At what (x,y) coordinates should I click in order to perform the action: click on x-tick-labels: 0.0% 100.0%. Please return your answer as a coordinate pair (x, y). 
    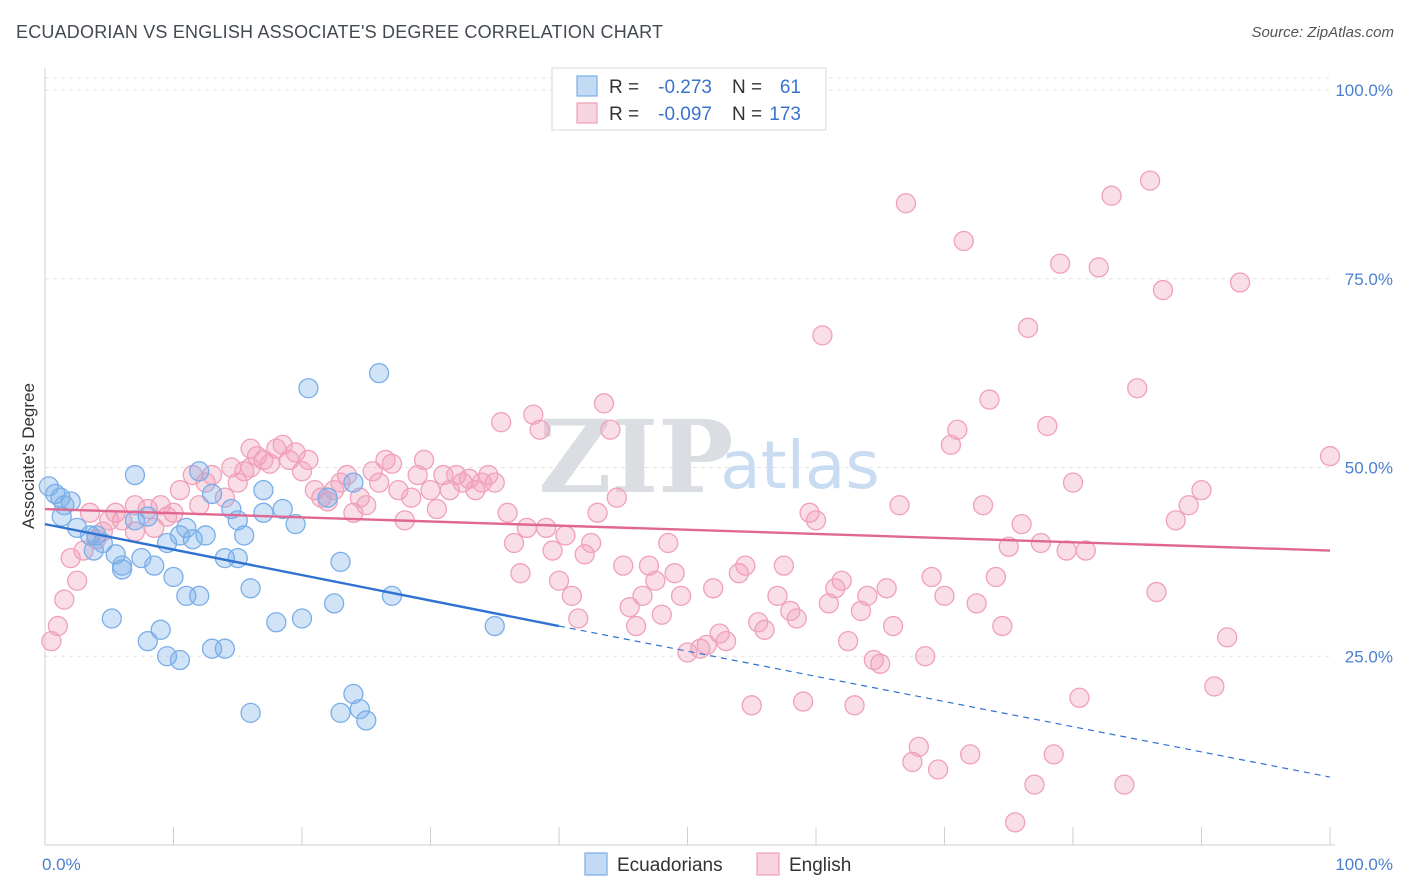
    Looking at the image, I should click on (717, 864).